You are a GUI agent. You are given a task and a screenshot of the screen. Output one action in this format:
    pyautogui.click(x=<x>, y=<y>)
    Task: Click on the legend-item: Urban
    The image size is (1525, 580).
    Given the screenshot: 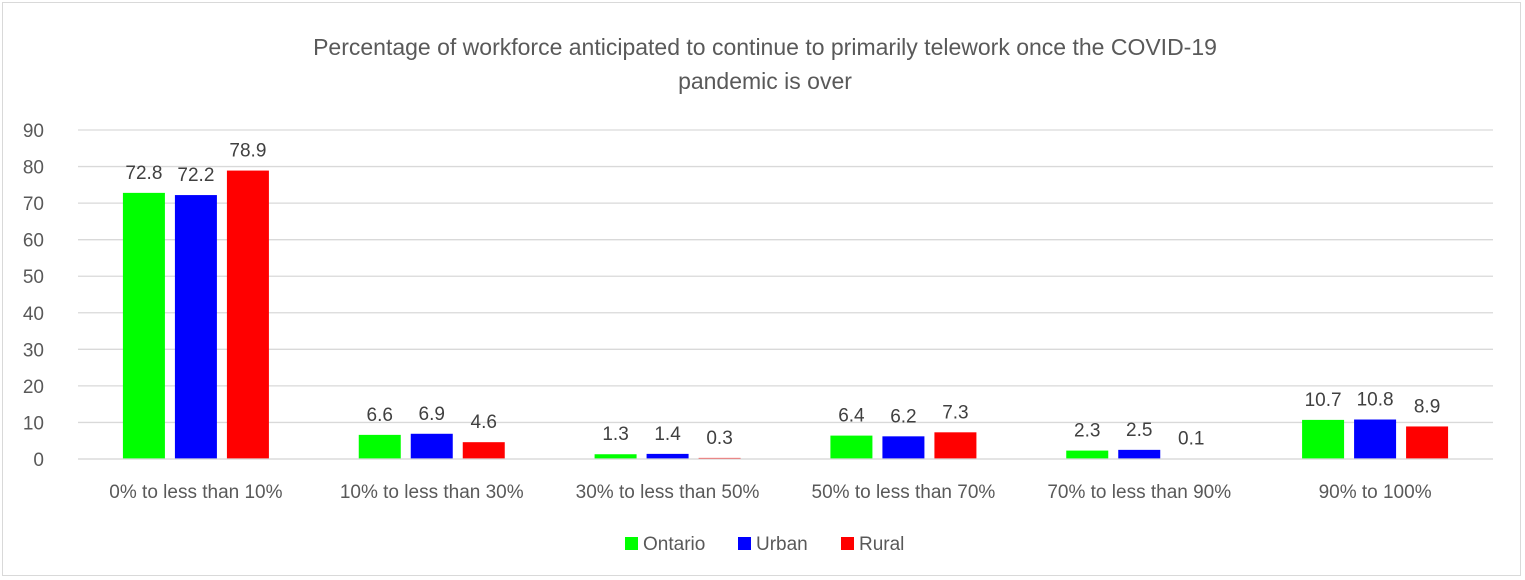 What is the action you would take?
    pyautogui.click(x=773, y=544)
    